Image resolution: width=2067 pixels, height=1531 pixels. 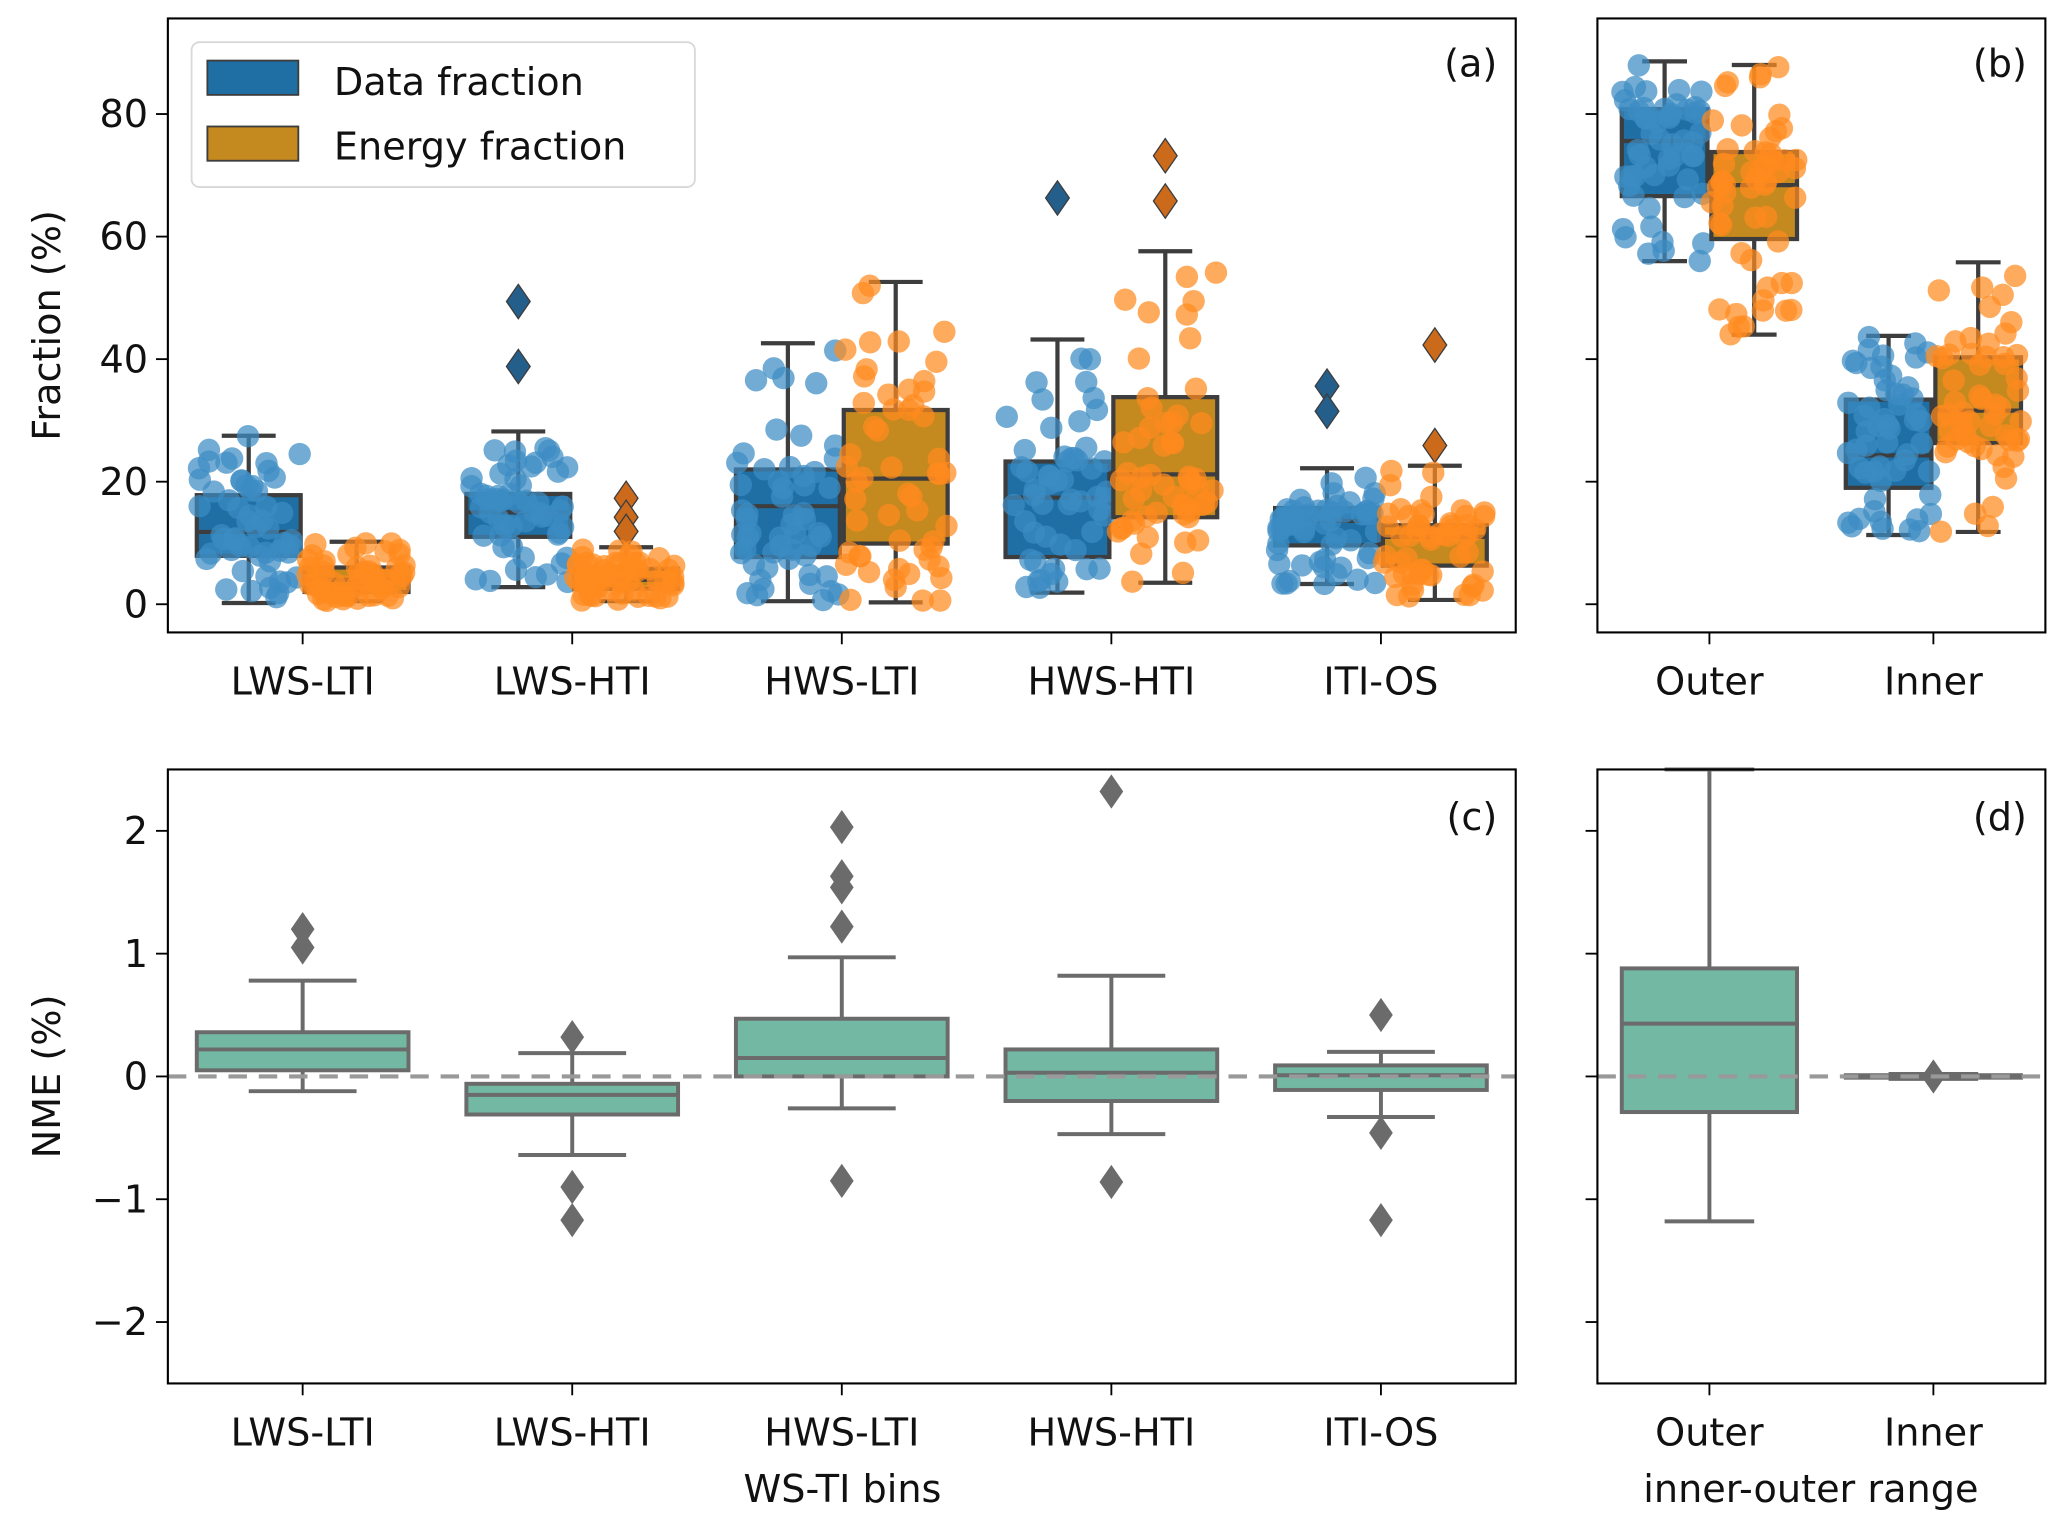 I want to click on xtick-label-outer: Outer, so click(x=1709, y=682).